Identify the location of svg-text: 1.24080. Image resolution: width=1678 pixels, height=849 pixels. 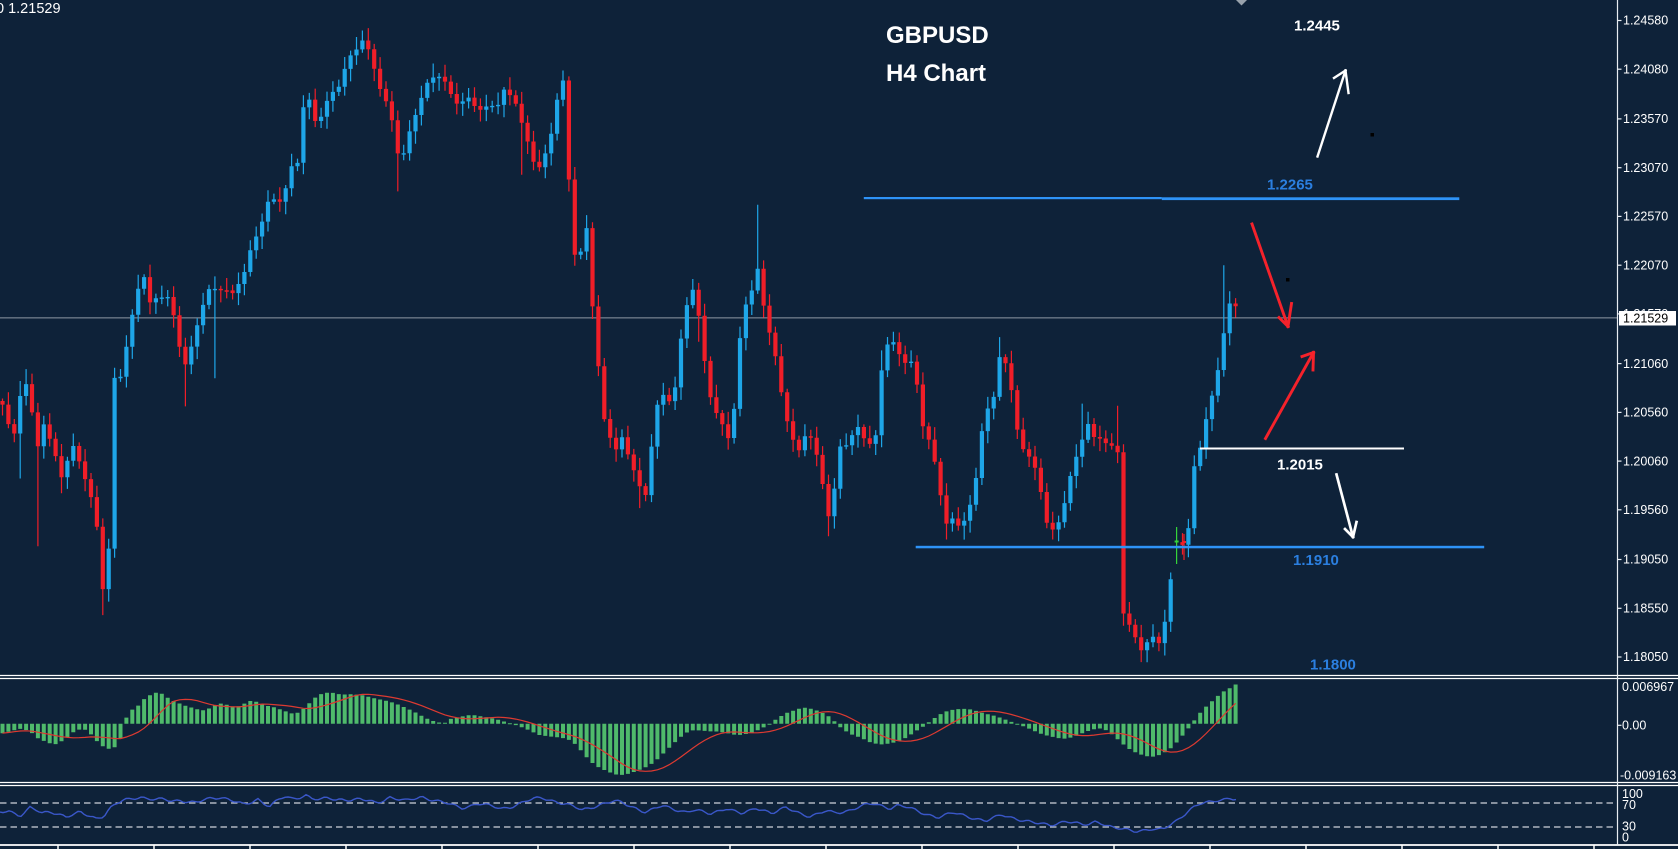
(1645, 69).